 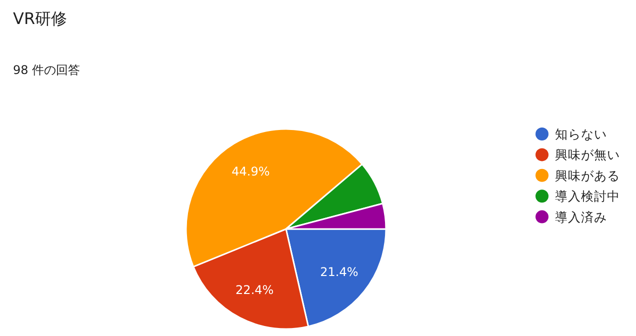 What do you see at coordinates (581, 216) in the screenshot?
I see `legend-label: 導入済み` at bounding box center [581, 216].